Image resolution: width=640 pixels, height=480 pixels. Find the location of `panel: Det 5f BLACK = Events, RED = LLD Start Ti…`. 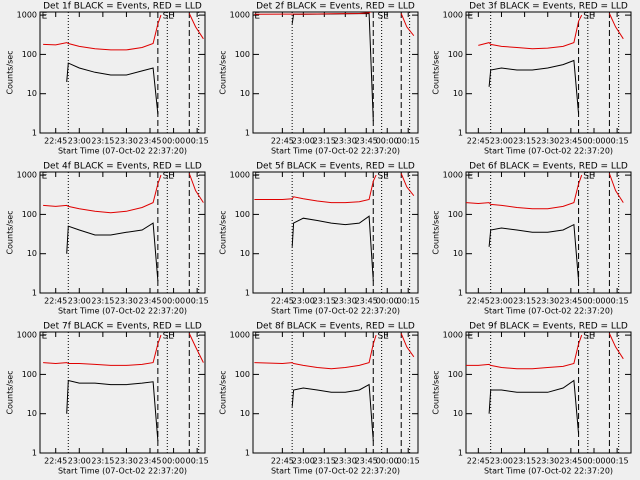

panel: Det 5f BLACK = Events, RED = LLD Start Ti… is located at coordinates (319, 239).